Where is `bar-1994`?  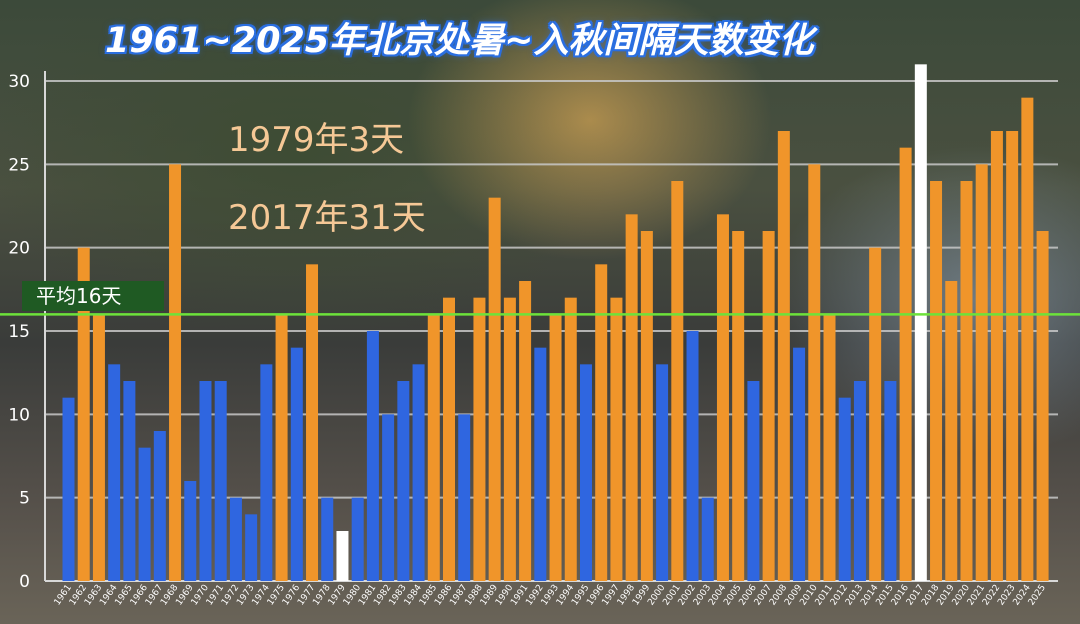 bar-1994 is located at coordinates (570, 439).